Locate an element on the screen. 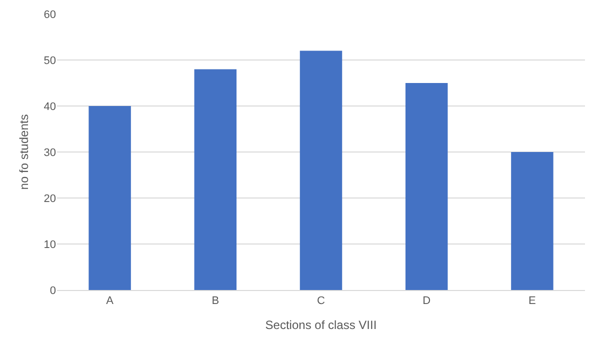 This screenshot has width=600, height=350. x-tick-label: E is located at coordinates (532, 301).